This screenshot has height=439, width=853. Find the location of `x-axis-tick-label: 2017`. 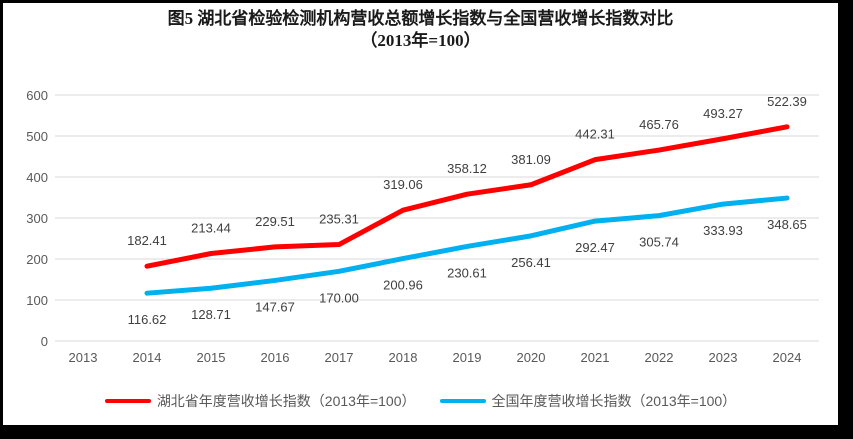

x-axis-tick-label: 2017 is located at coordinates (339, 357).